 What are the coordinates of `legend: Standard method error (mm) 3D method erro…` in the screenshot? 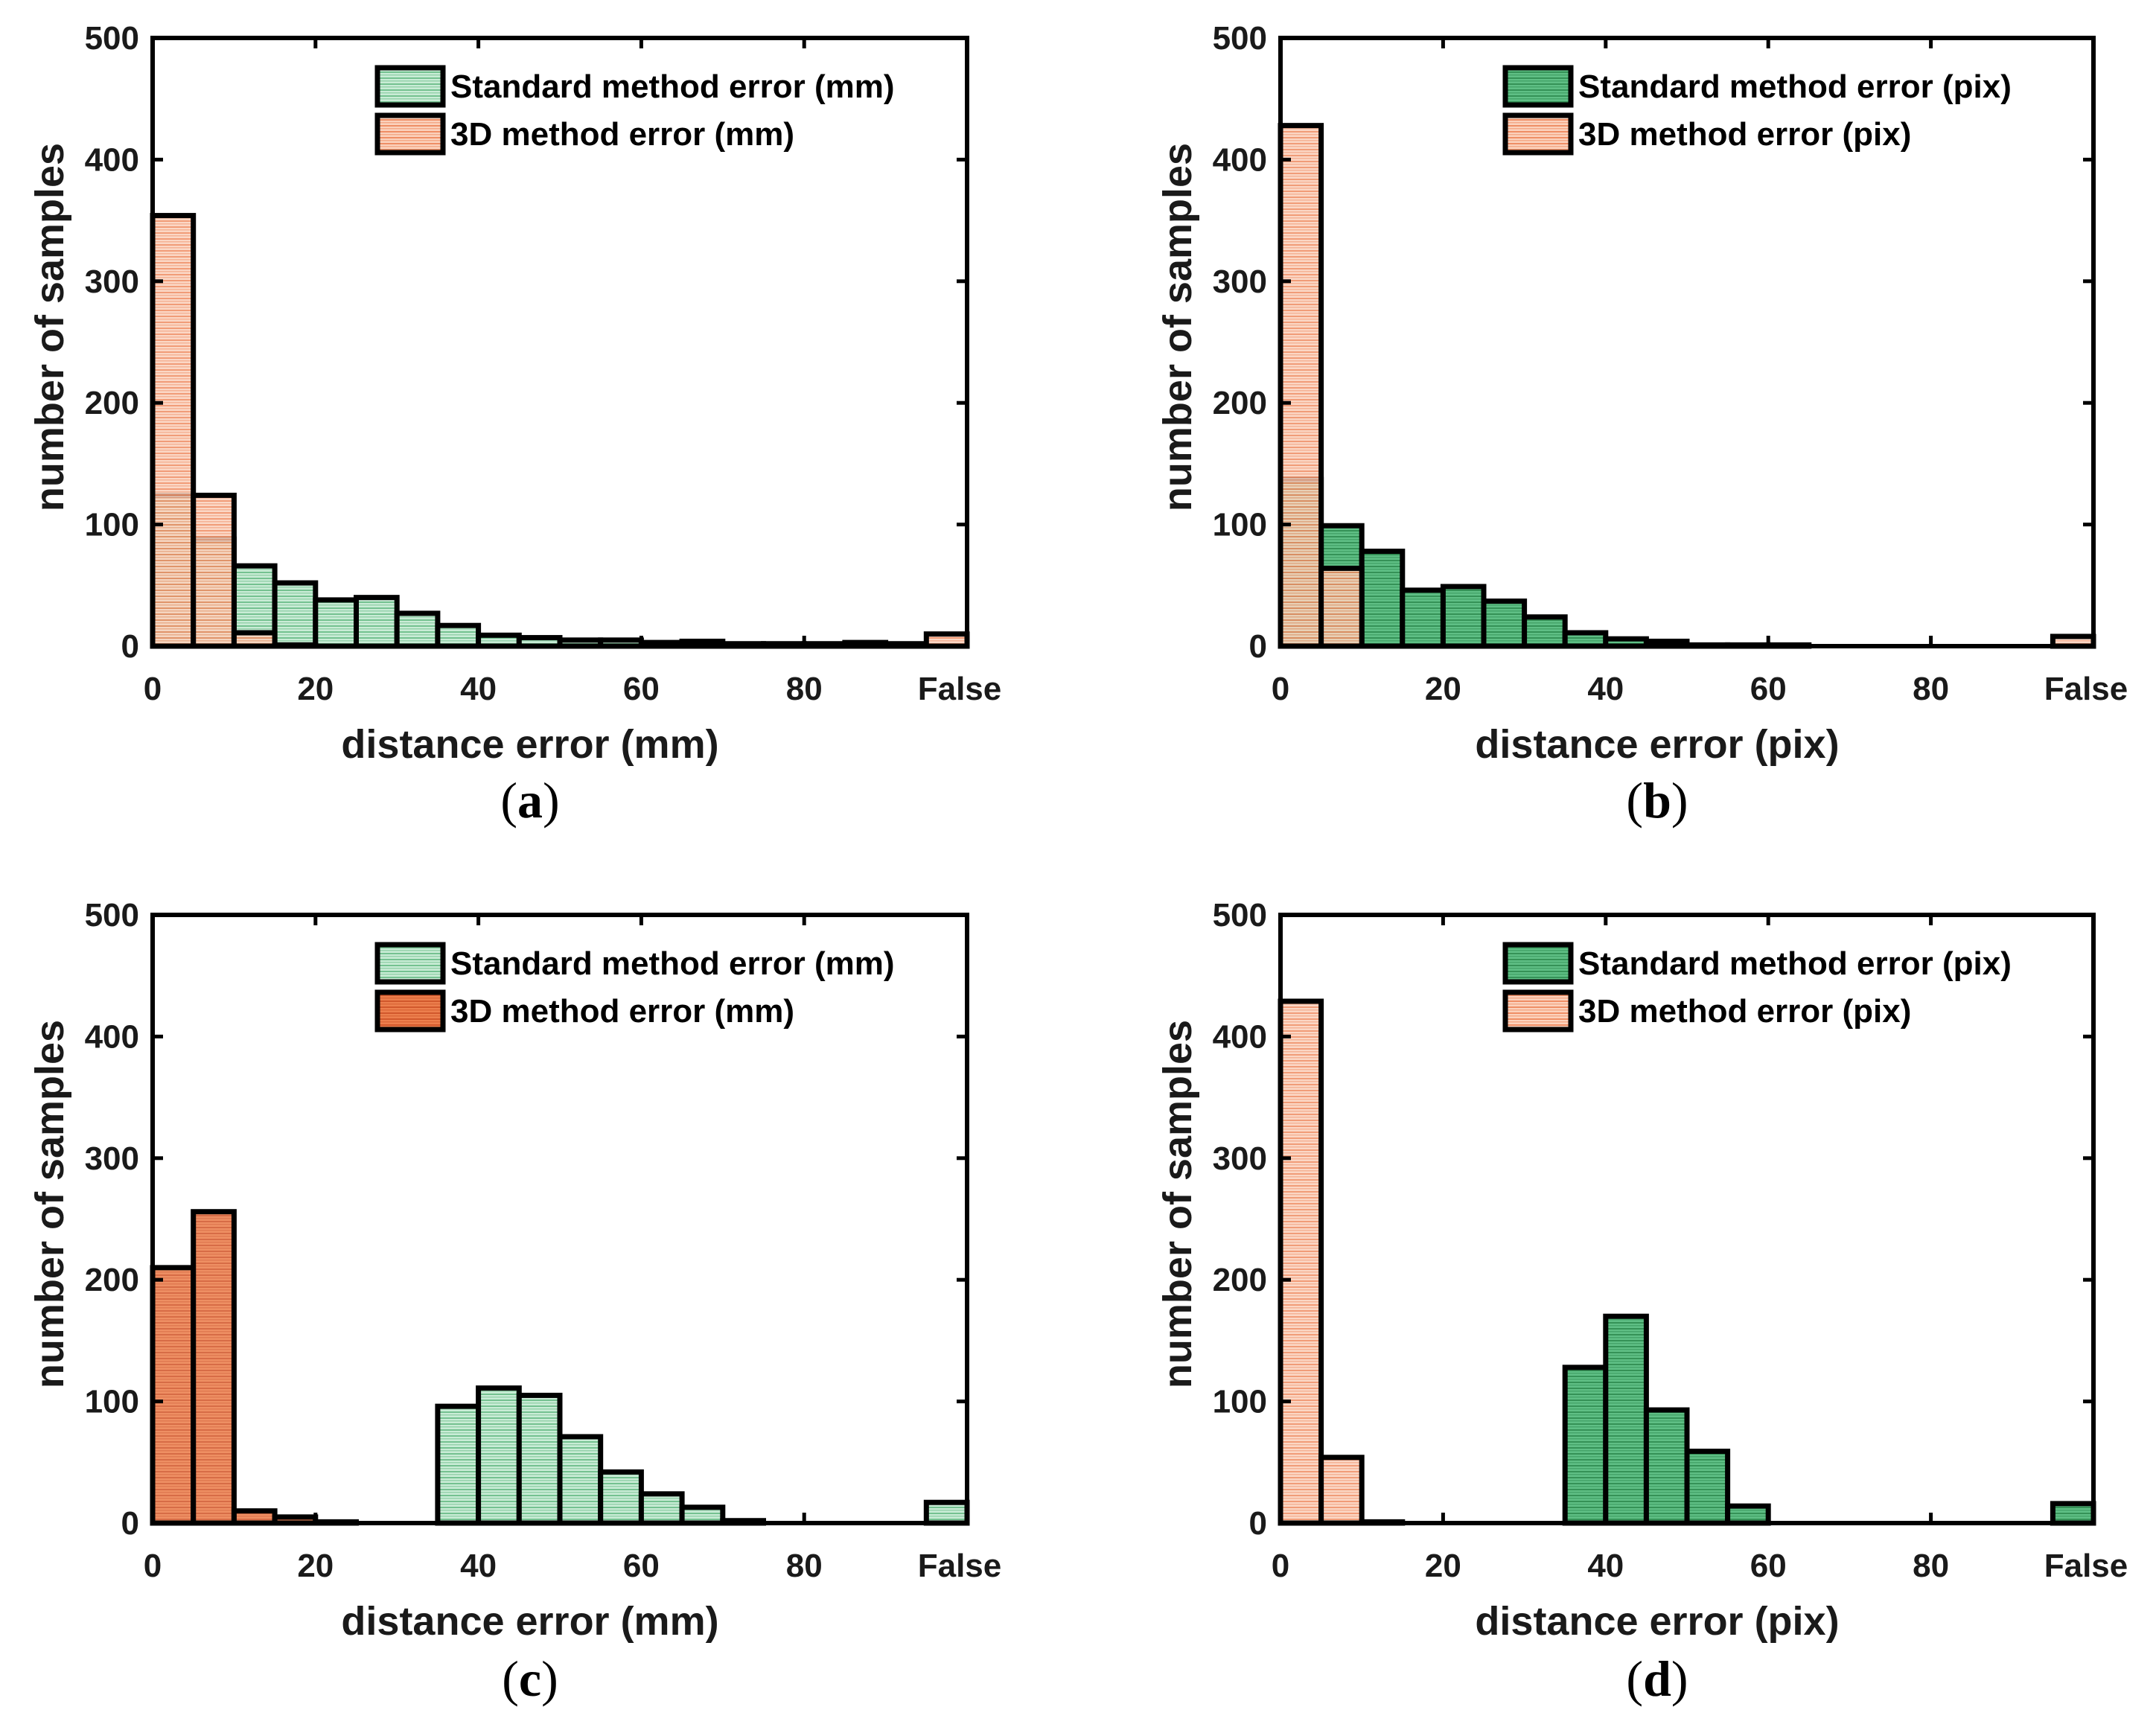 It's located at (634, 987).